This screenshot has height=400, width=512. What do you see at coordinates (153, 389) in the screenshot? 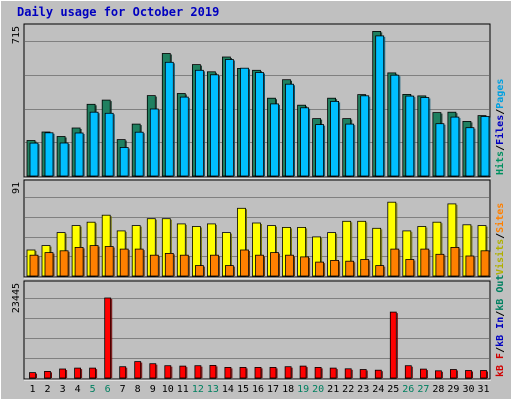
I see `day-label: 9` at bounding box center [153, 389].